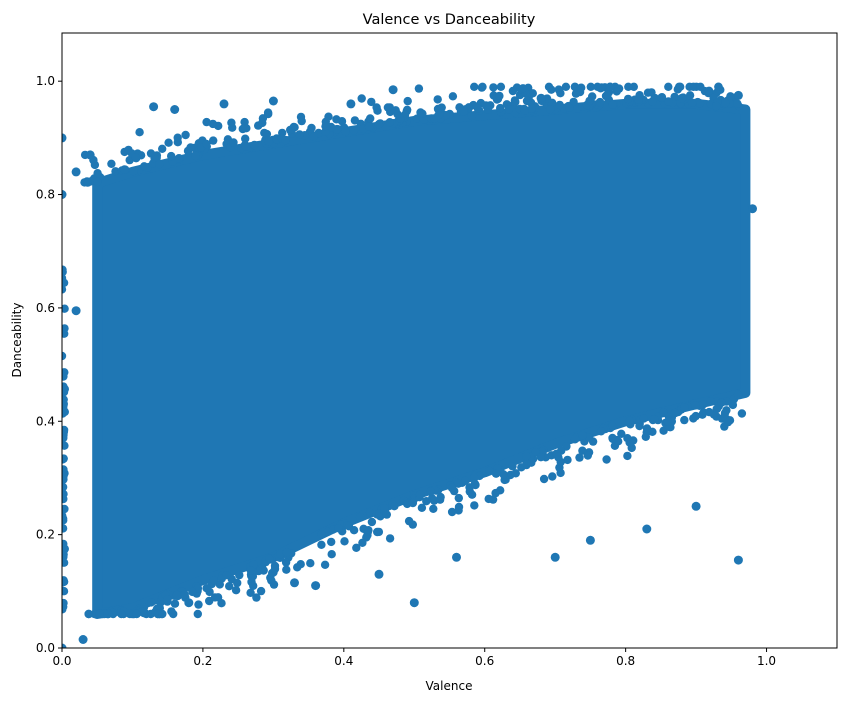  I want to click on y-tick-label: 0.2, so click(45, 535).